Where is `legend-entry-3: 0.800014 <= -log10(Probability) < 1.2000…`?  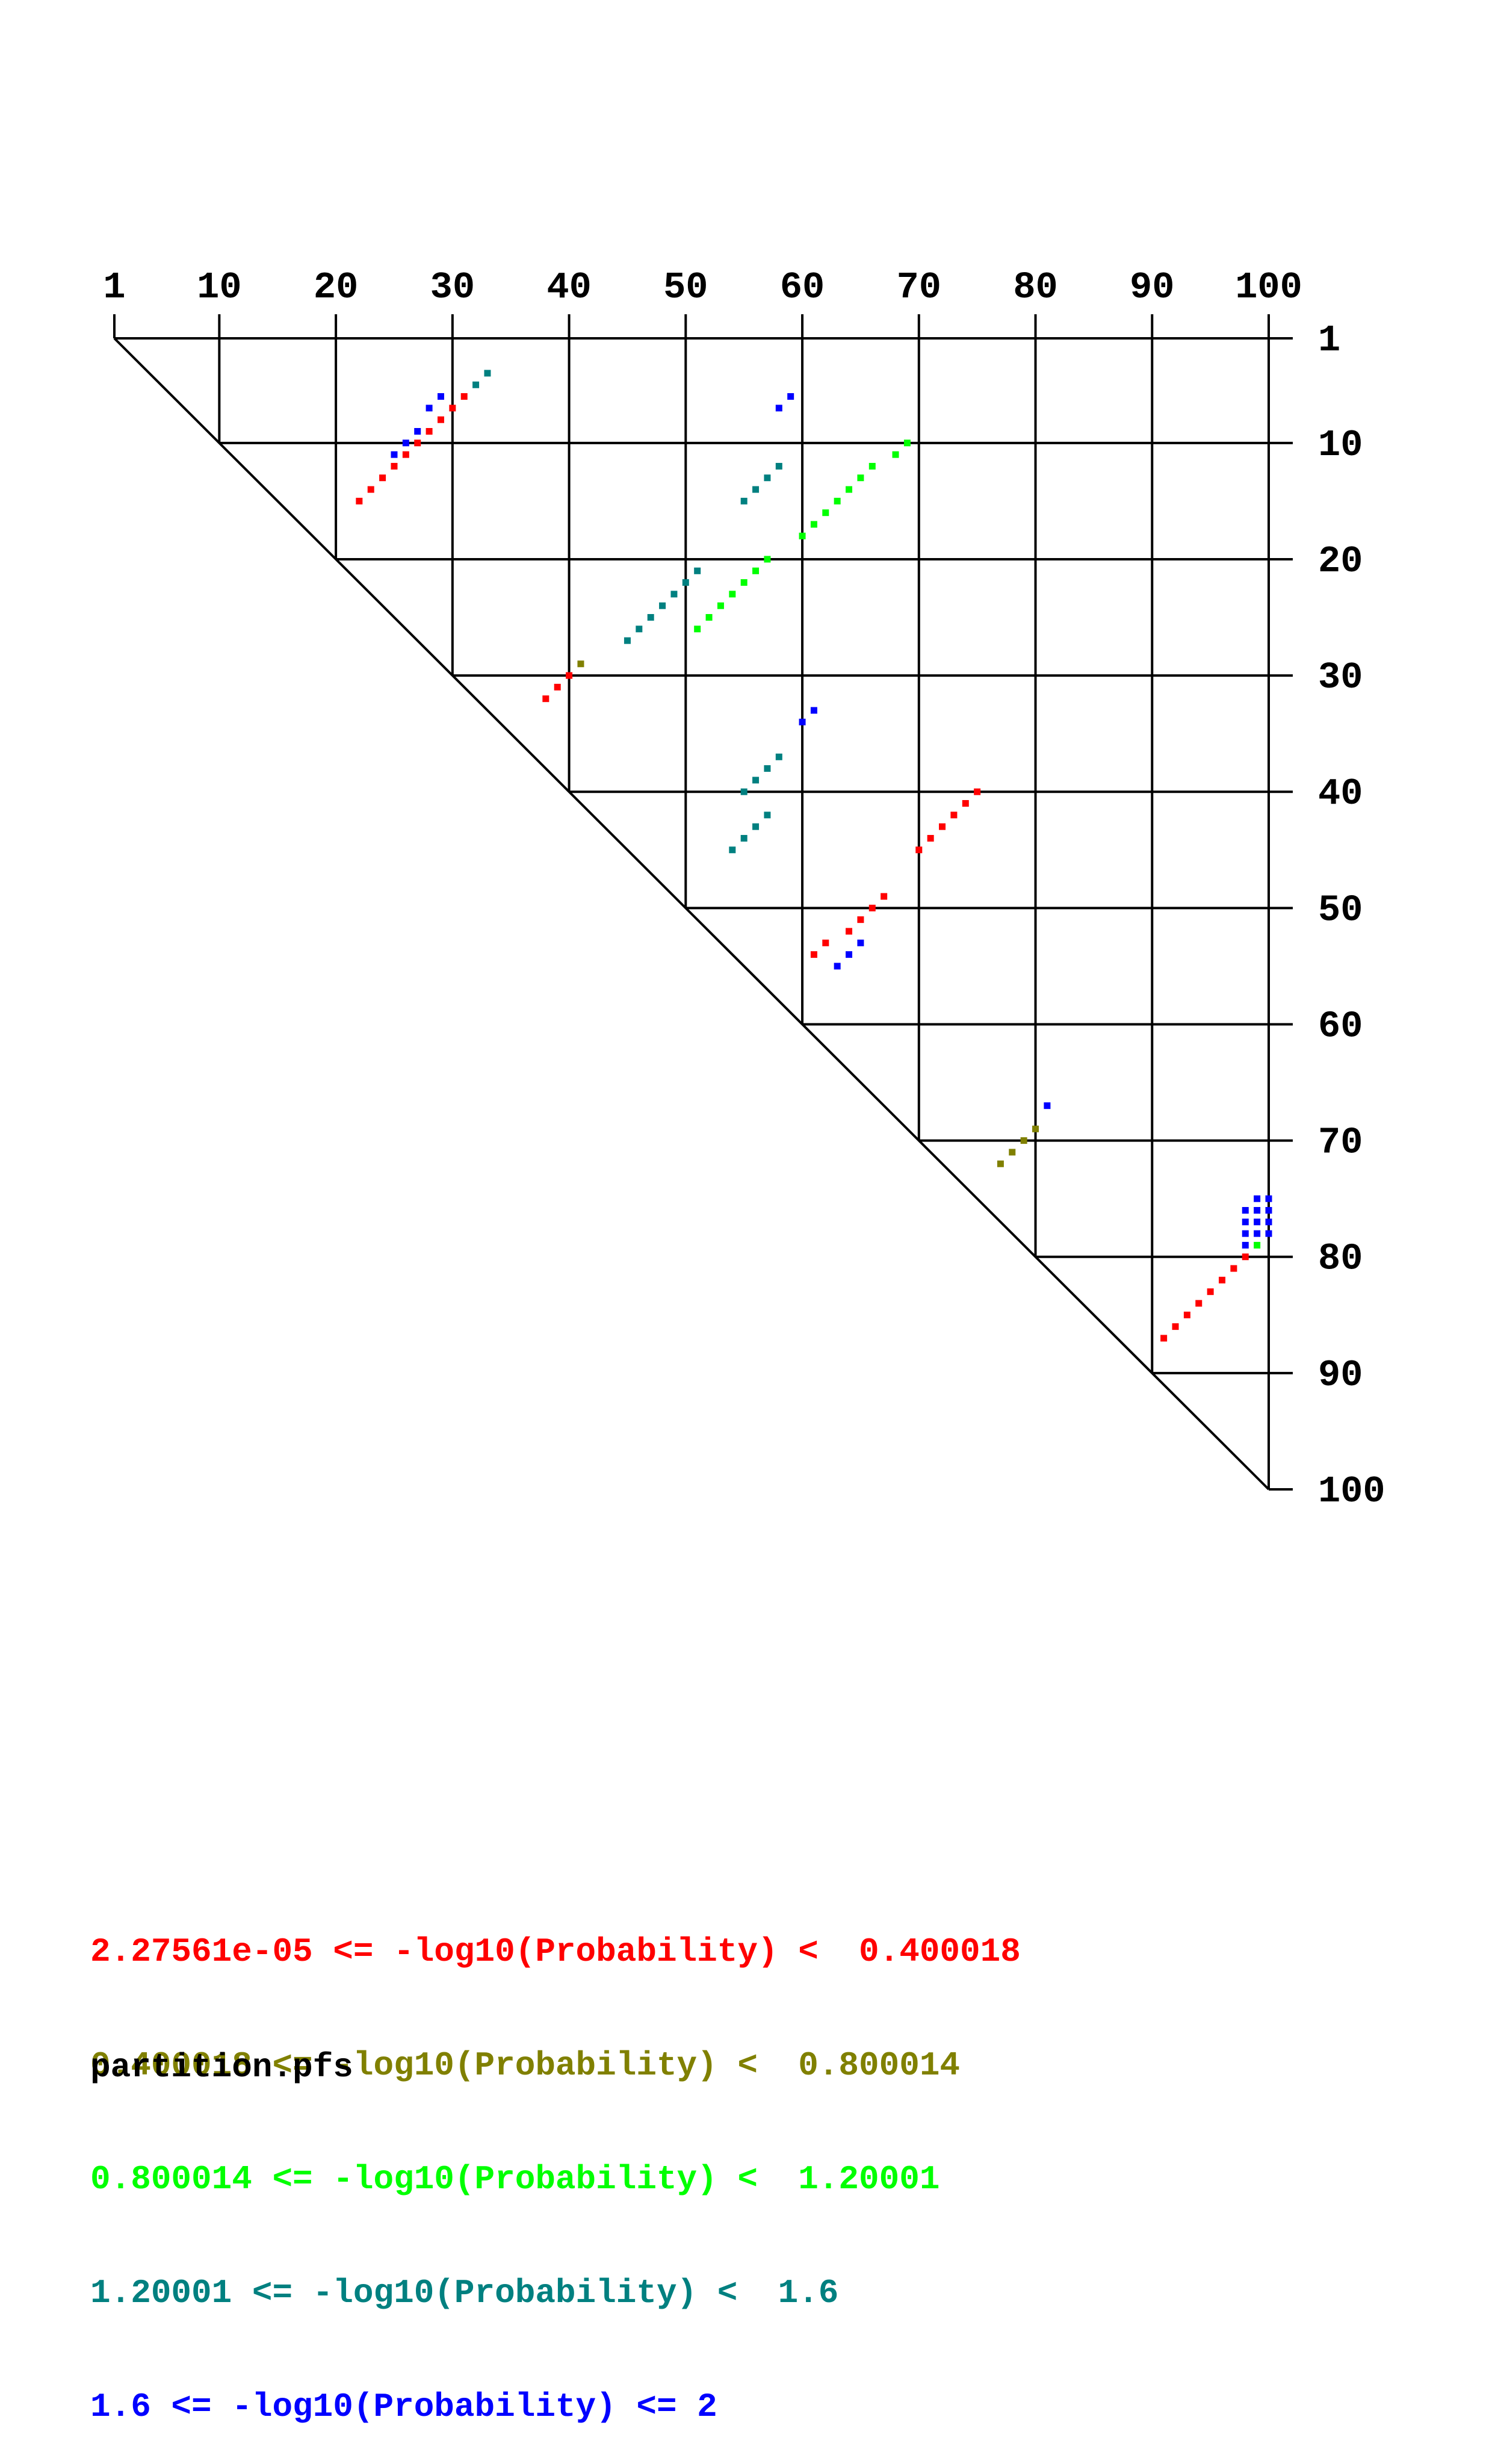 legend-entry-3: 0.800014 <= -log10(Probability) < 1.2000… is located at coordinates (515, 2179).